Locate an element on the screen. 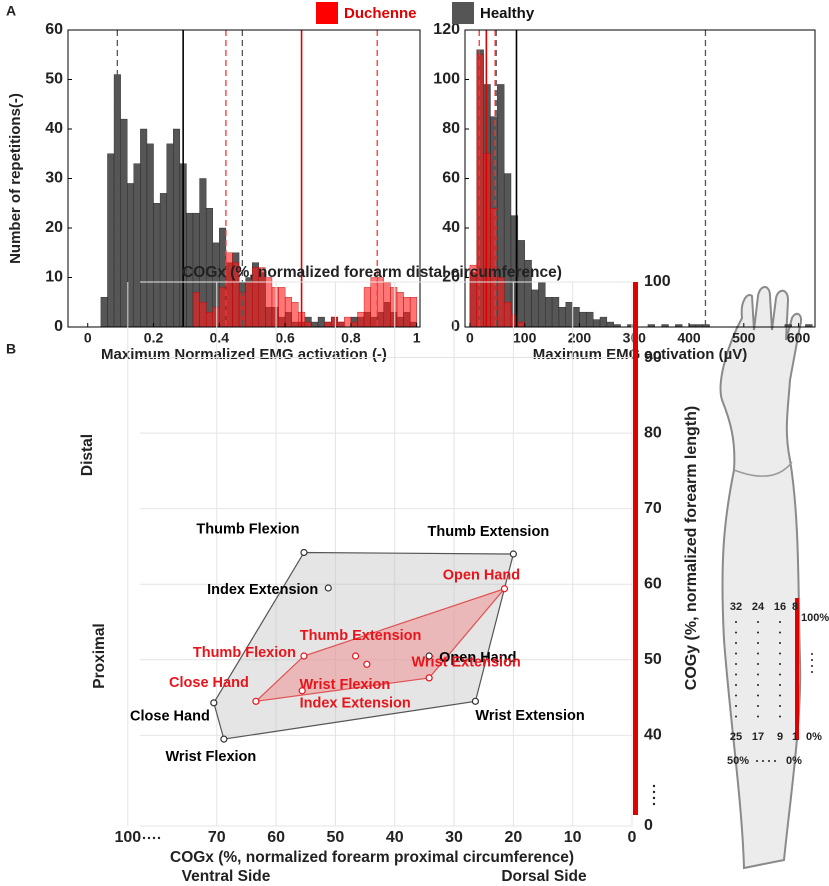 The width and height of the screenshot is (829, 886). y-tick-label: 30 is located at coordinates (54, 178).